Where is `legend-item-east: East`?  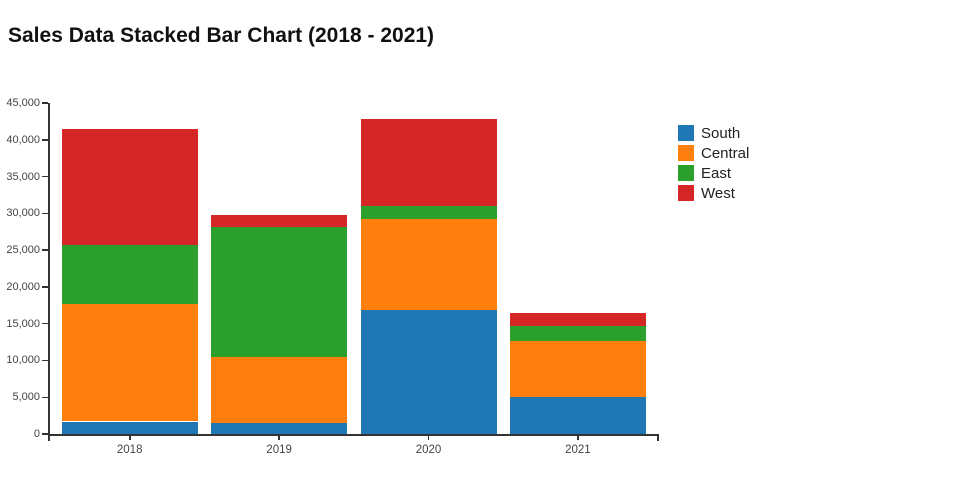
legend-item-east: East is located at coordinates (713, 173).